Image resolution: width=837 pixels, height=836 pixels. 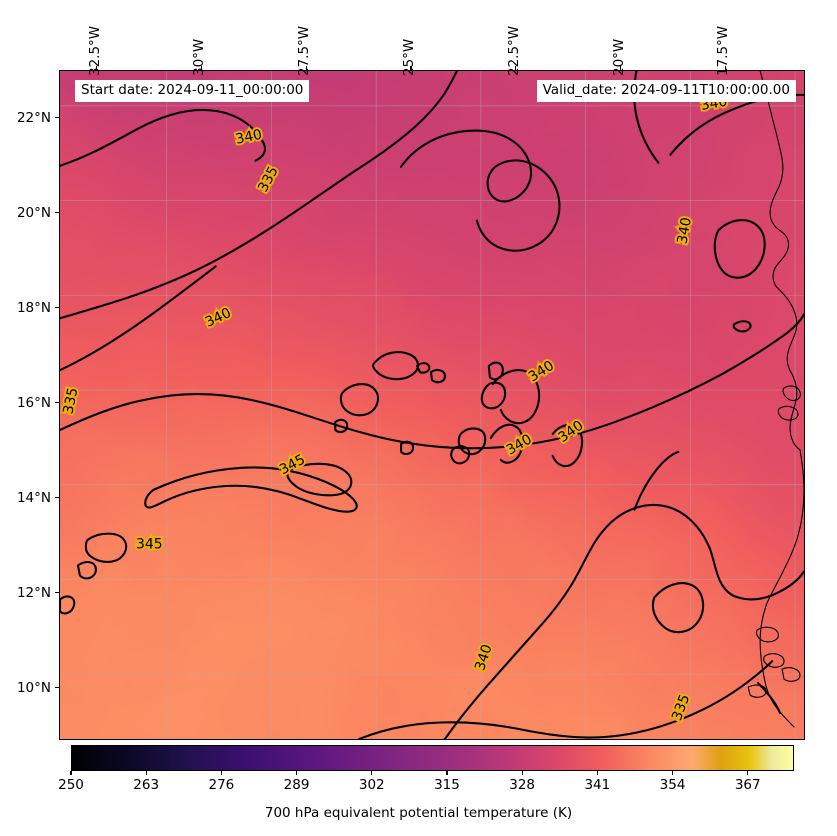 What do you see at coordinates (33, 212) in the screenshot?
I see `lat-tick-label: 20°N` at bounding box center [33, 212].